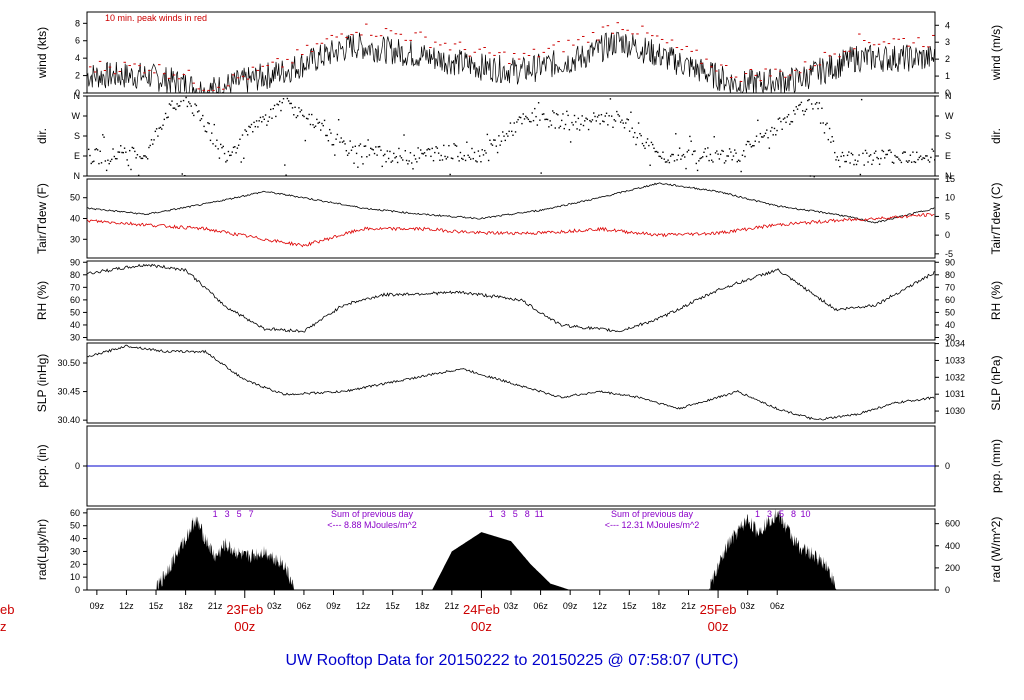 This screenshot has height=700, width=1024. I want to click on time-tick-label: 06z, so click(540, 606).